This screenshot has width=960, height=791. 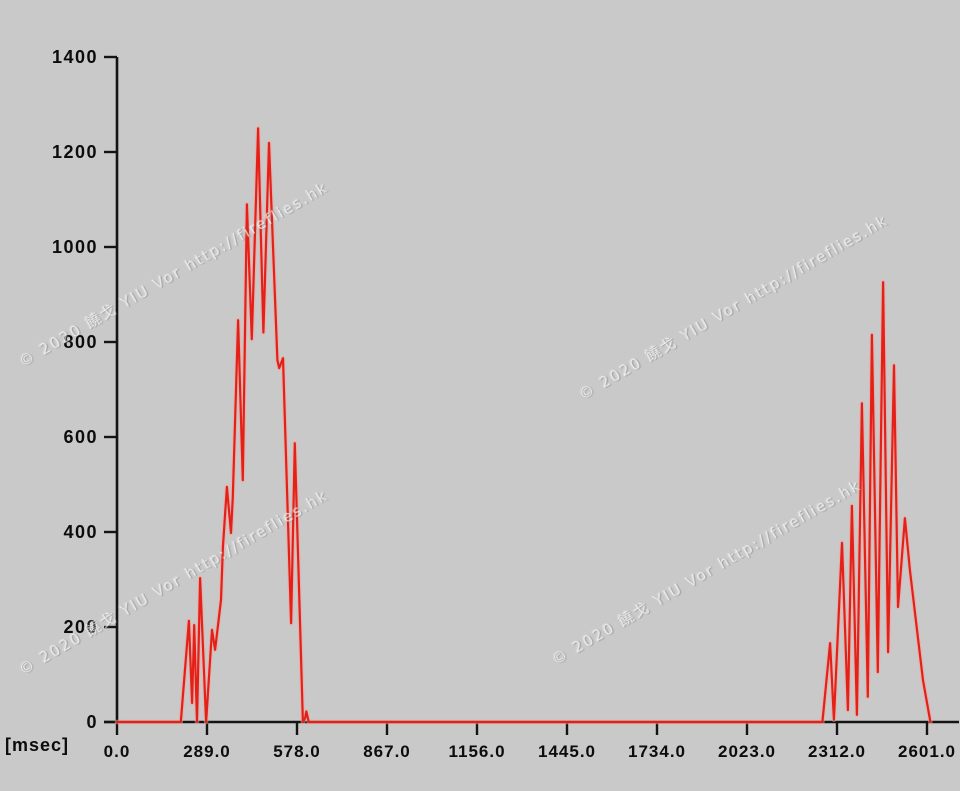 I want to click on y-tick-label: 1000, so click(x=75, y=247).